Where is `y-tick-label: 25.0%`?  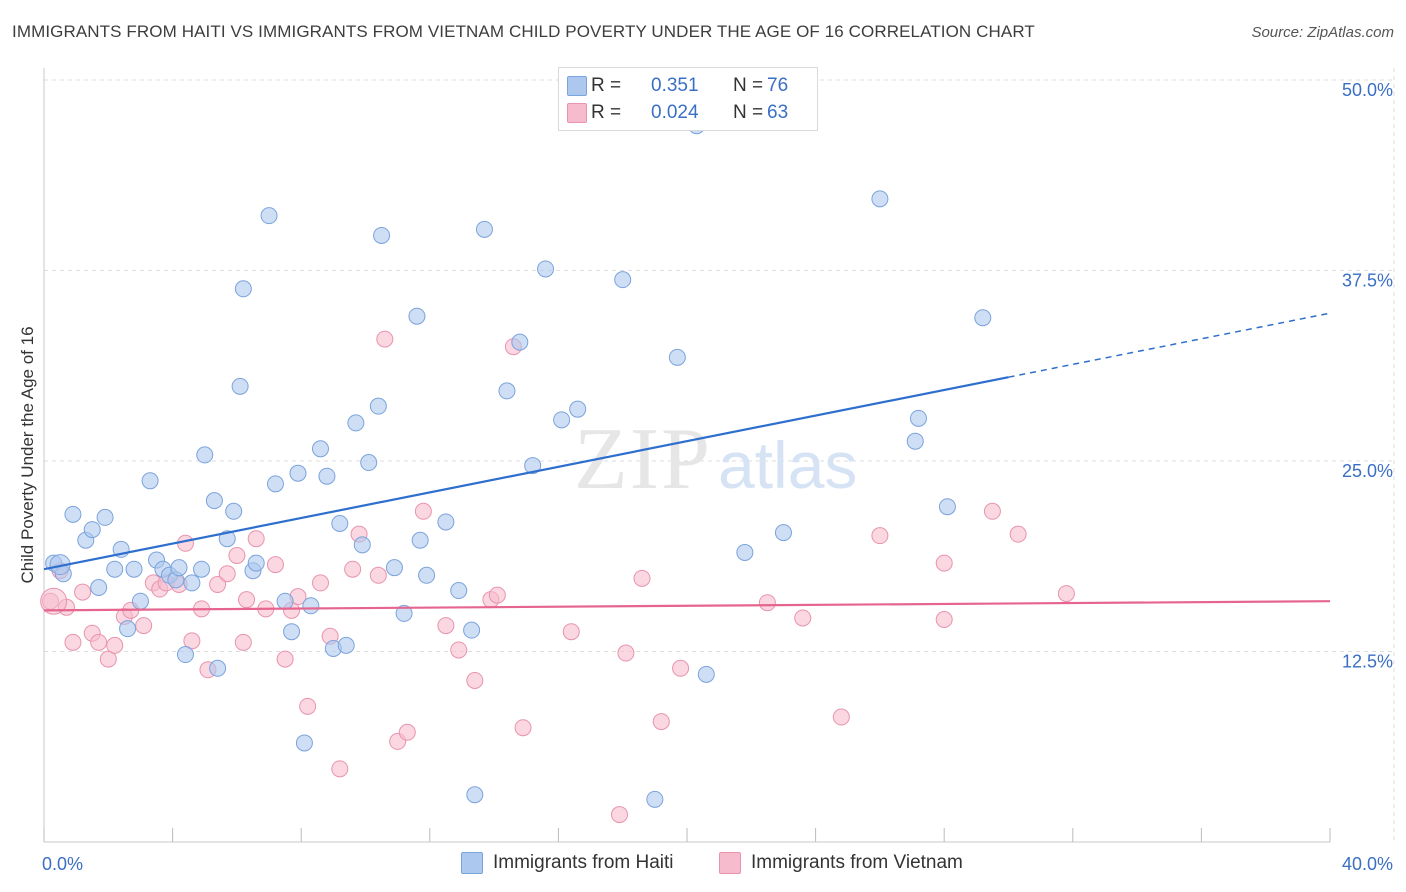
y-tick-label: 25.0% is located at coordinates (1367, 471).